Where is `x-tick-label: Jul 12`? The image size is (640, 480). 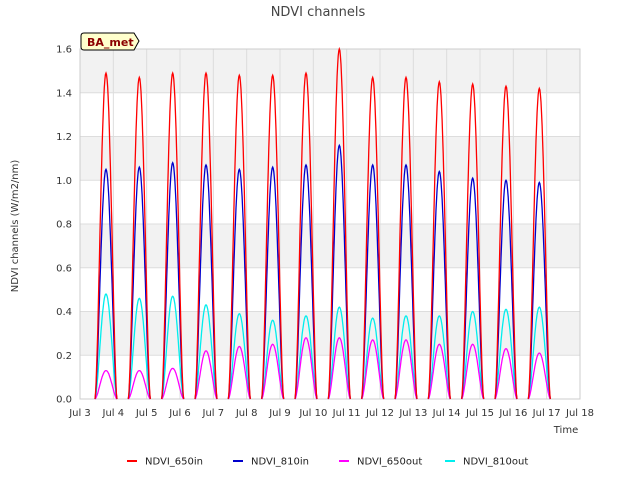 x-tick-label: Jul 12 is located at coordinates (379, 413).